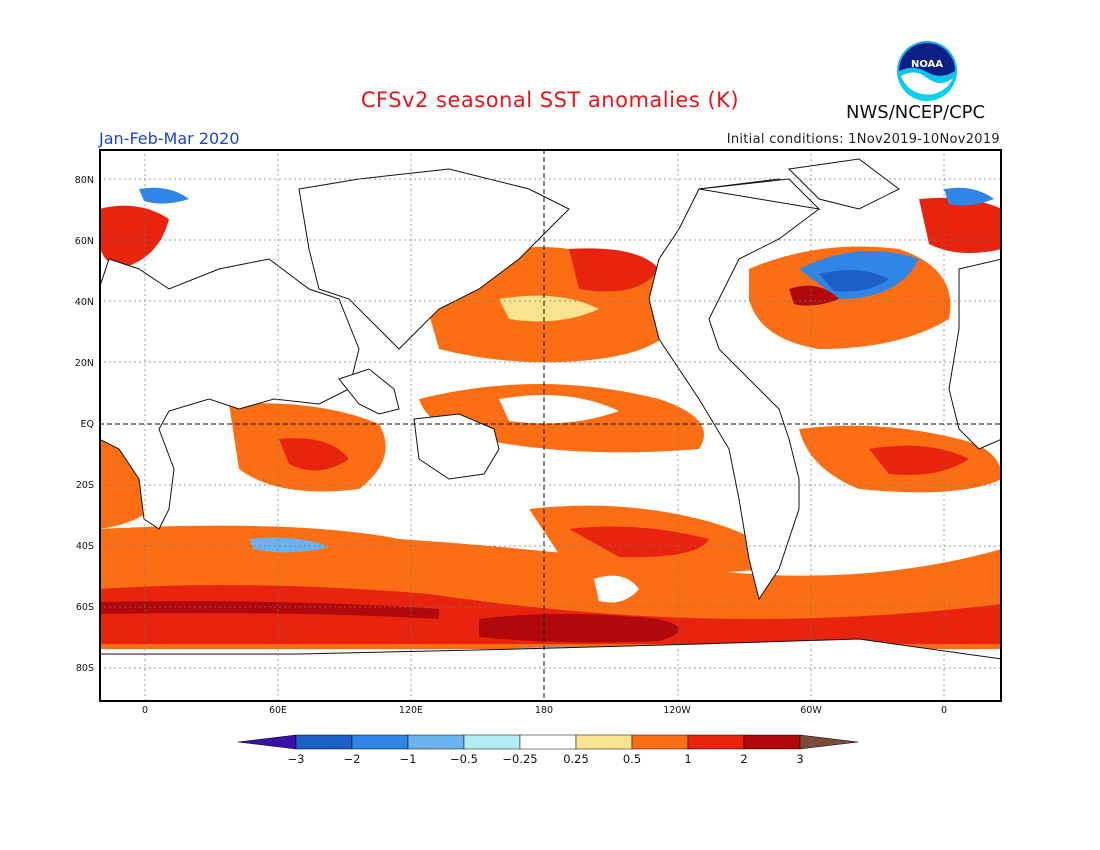  Describe the element at coordinates (169, 138) in the screenshot. I see `forecast-period: Jan-Feb-Mar 2020` at that location.